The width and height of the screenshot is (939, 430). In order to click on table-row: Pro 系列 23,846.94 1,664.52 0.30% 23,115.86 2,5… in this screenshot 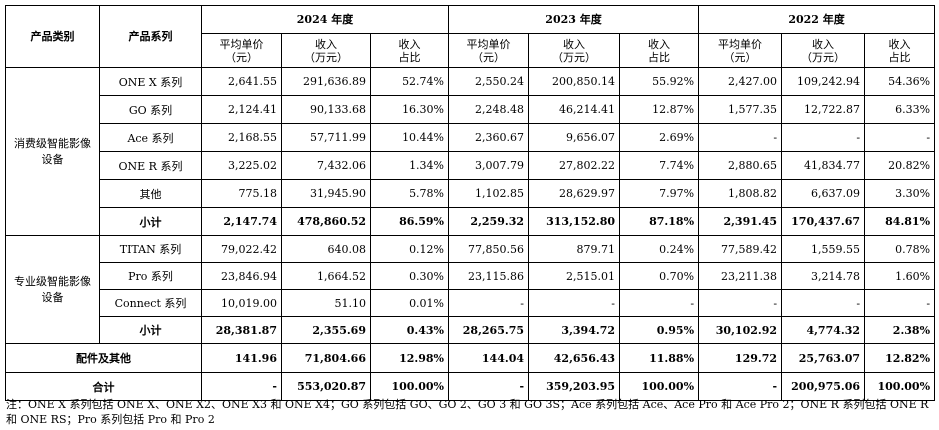, I will do `click(471, 276)`.